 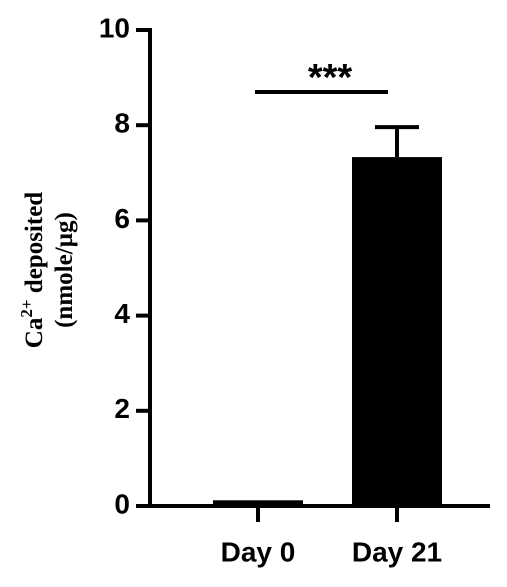 What do you see at coordinates (34, 246) in the screenshot?
I see `y-label-rest: deposited` at bounding box center [34, 246].